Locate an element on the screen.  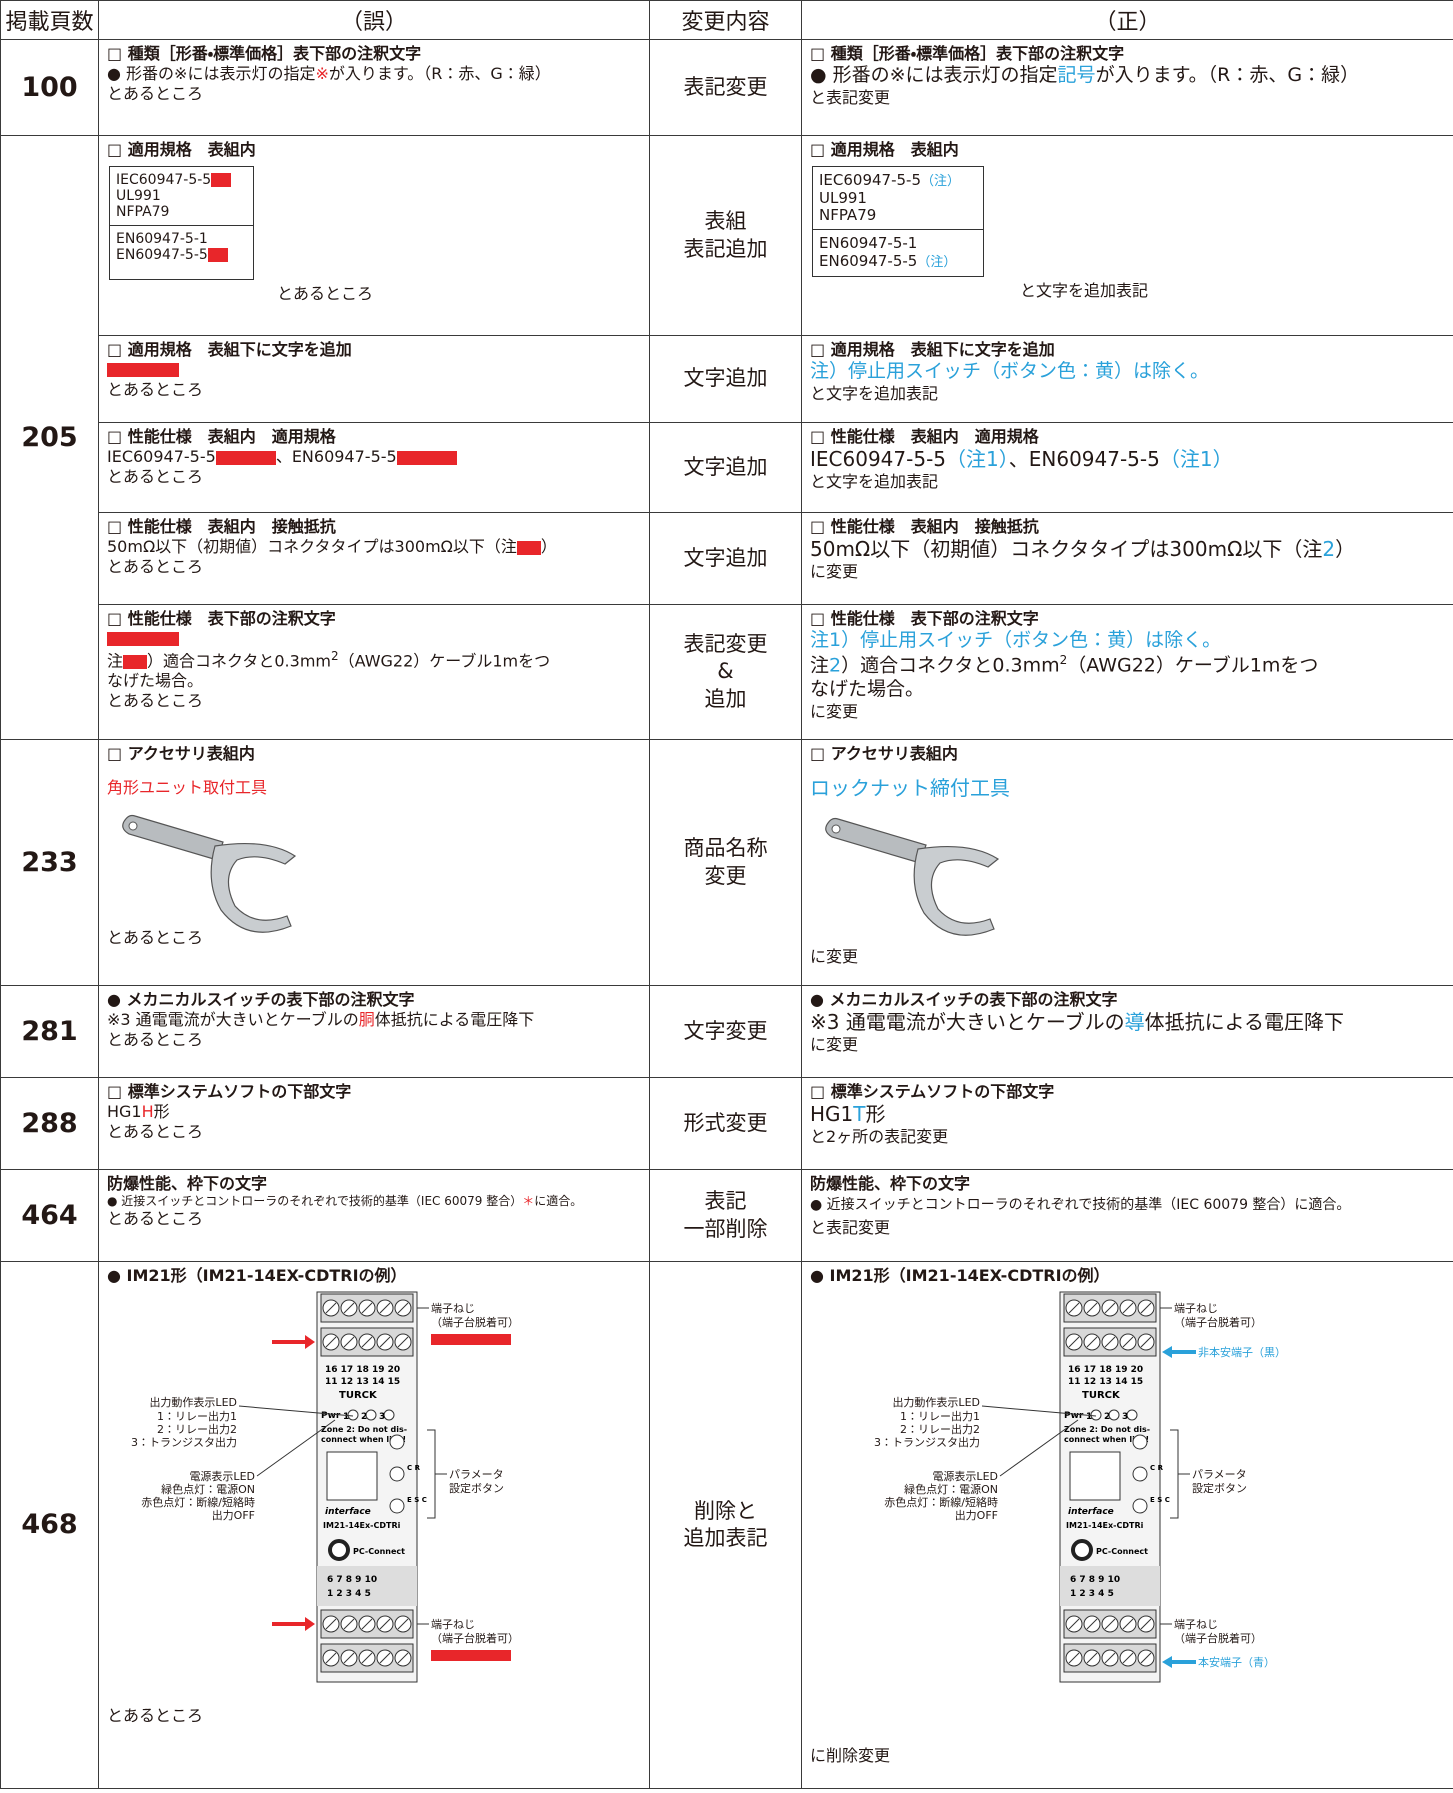
change-text: 表組 is located at coordinates (725, 221).